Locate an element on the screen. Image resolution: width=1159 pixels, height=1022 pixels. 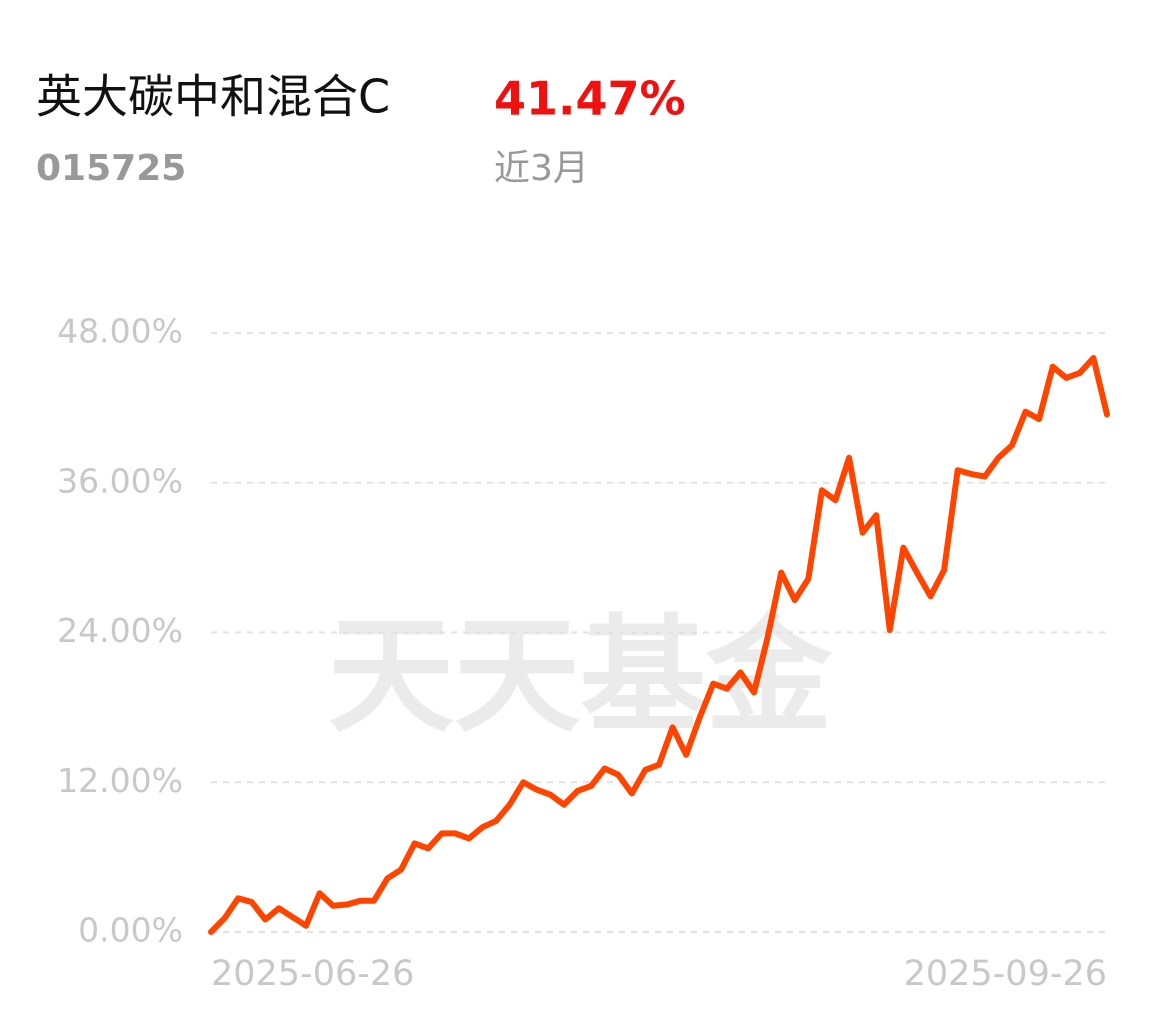
y-tick-label: 24.00% is located at coordinates (120, 630).